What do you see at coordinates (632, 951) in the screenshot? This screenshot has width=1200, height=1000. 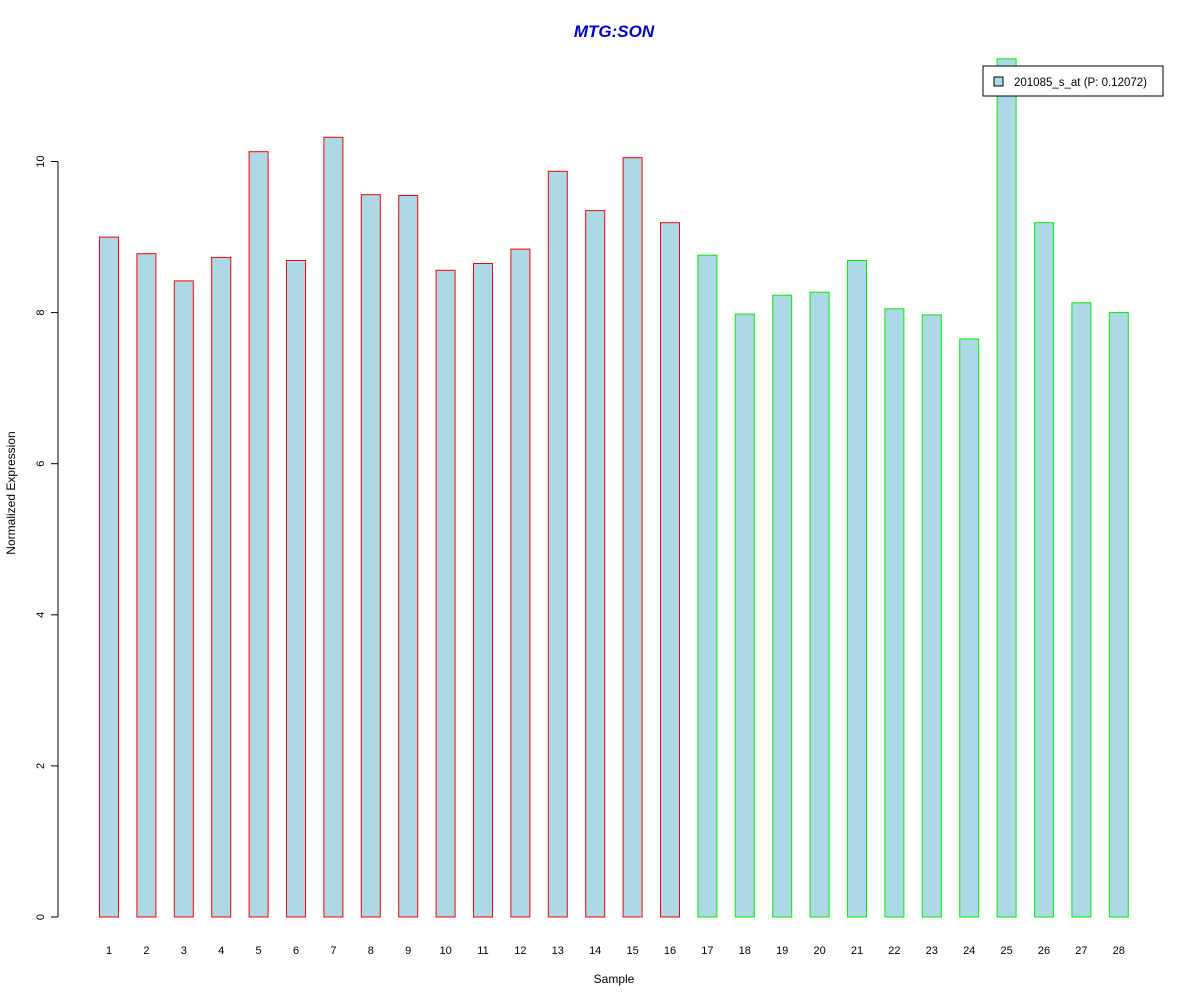 I see `x-tick-label: 15` at bounding box center [632, 951].